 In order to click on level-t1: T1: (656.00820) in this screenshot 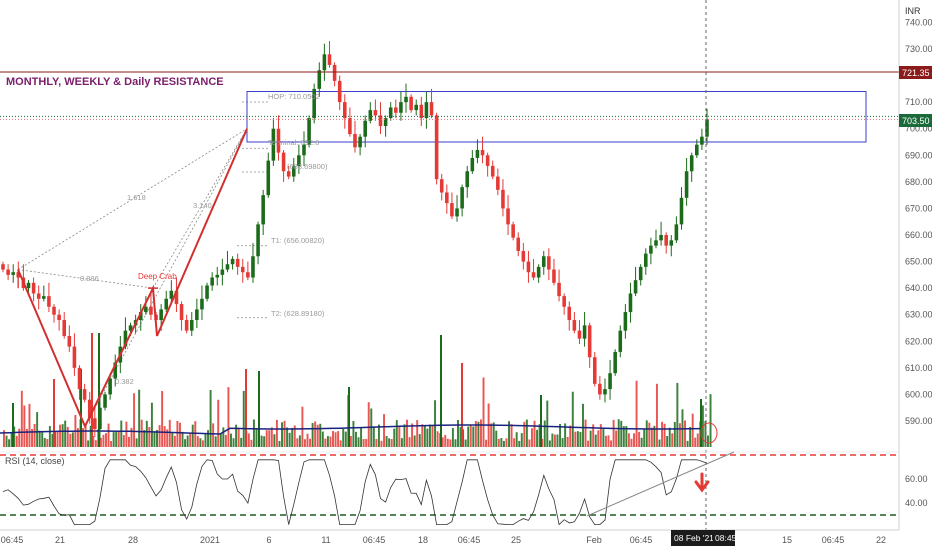, I will do `click(298, 240)`.